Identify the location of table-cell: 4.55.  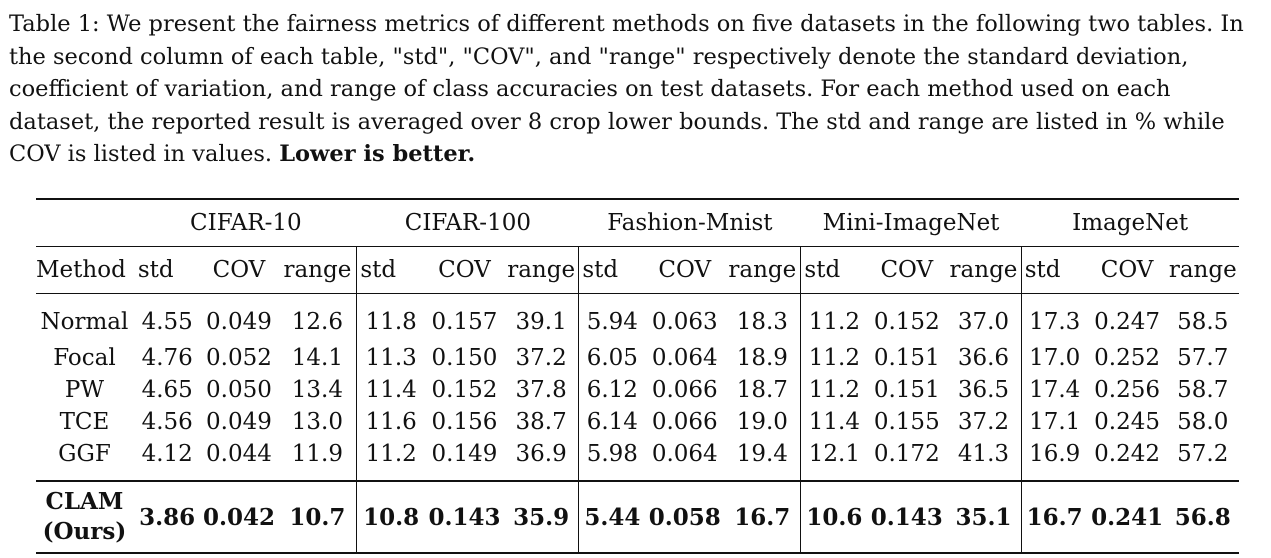
(167, 322).